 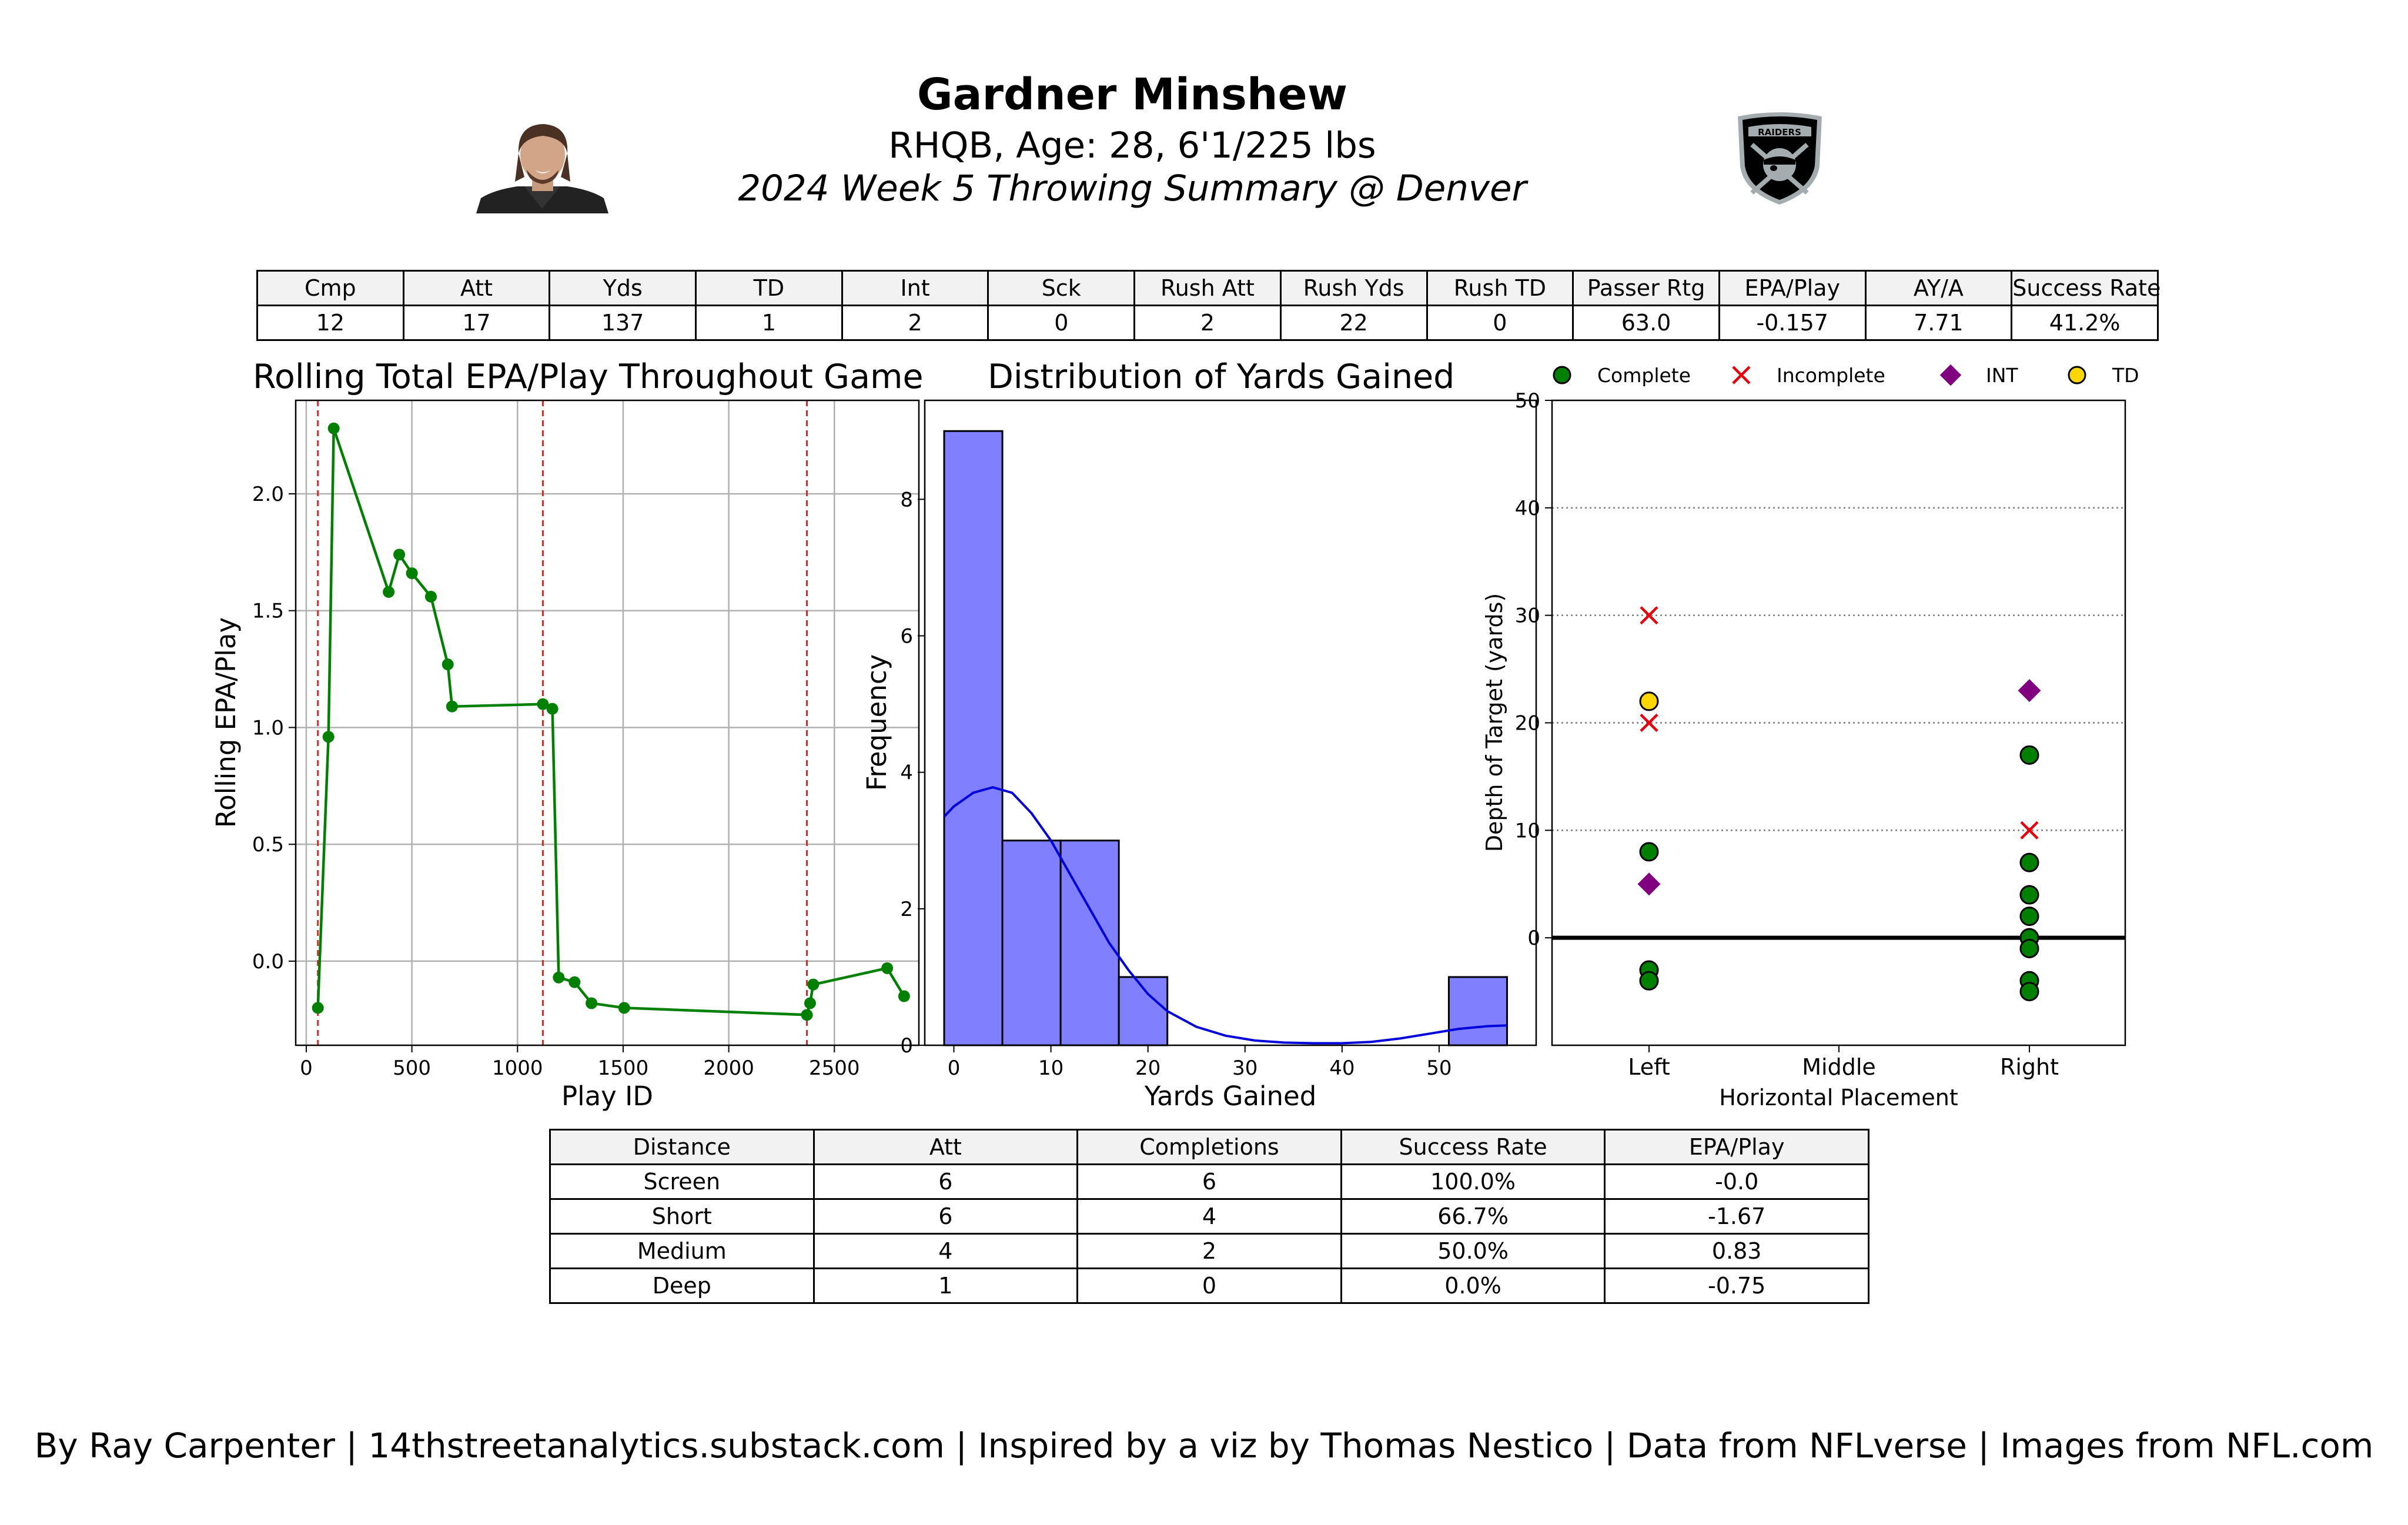 I want to click on x-tick-label: 500, so click(x=412, y=1068).